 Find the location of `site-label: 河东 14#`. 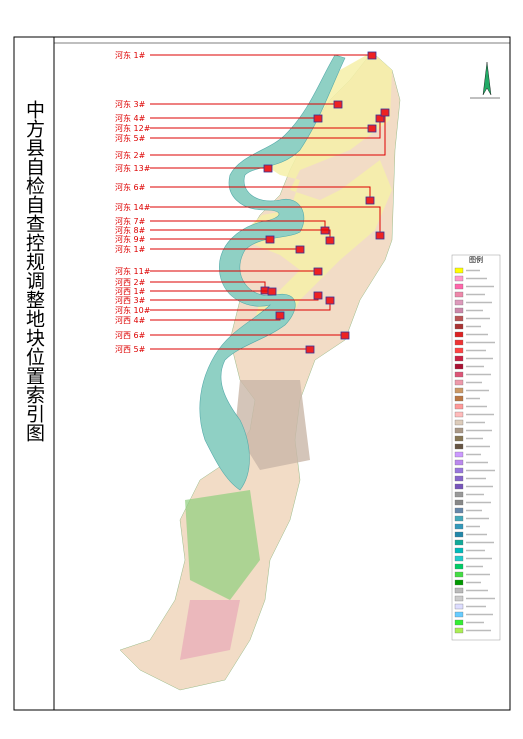

site-label: 河东 14# is located at coordinates (133, 207).